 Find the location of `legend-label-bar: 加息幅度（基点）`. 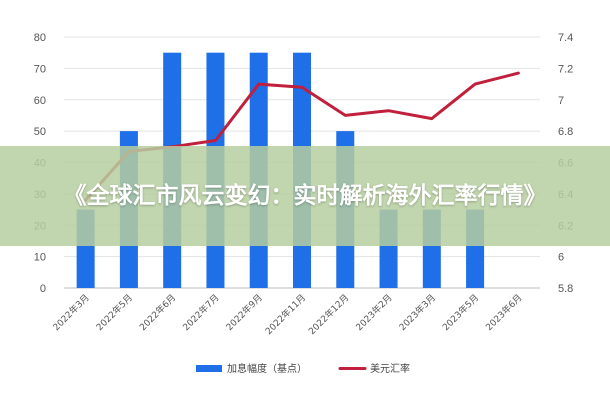

legend-label-bar: 加息幅度（基点） is located at coordinates (267, 368).